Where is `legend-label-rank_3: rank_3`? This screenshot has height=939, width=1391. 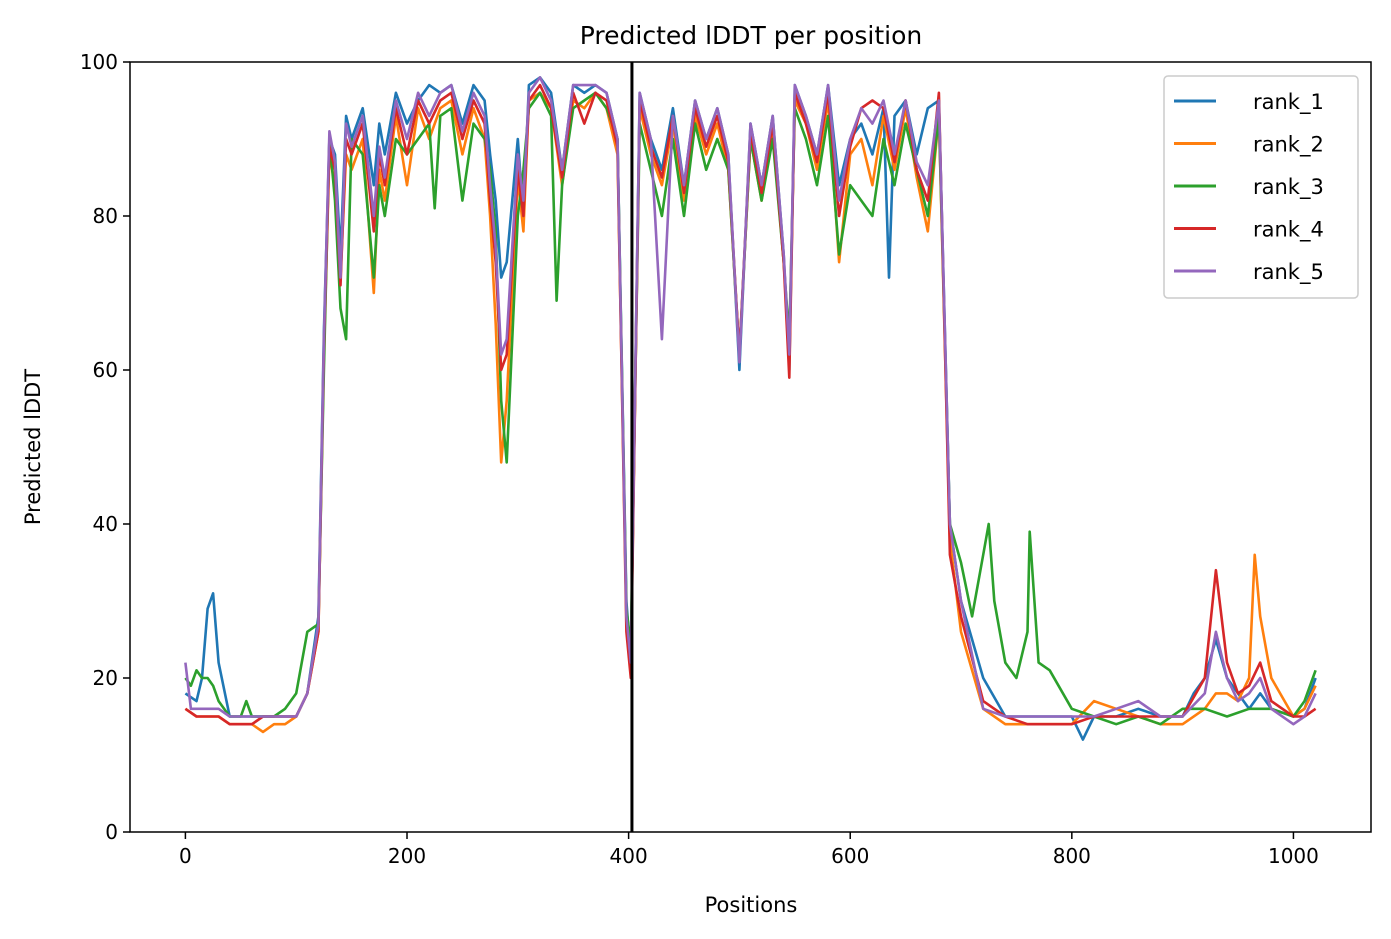
legend-label-rank_3: rank_3 is located at coordinates (1288, 187).